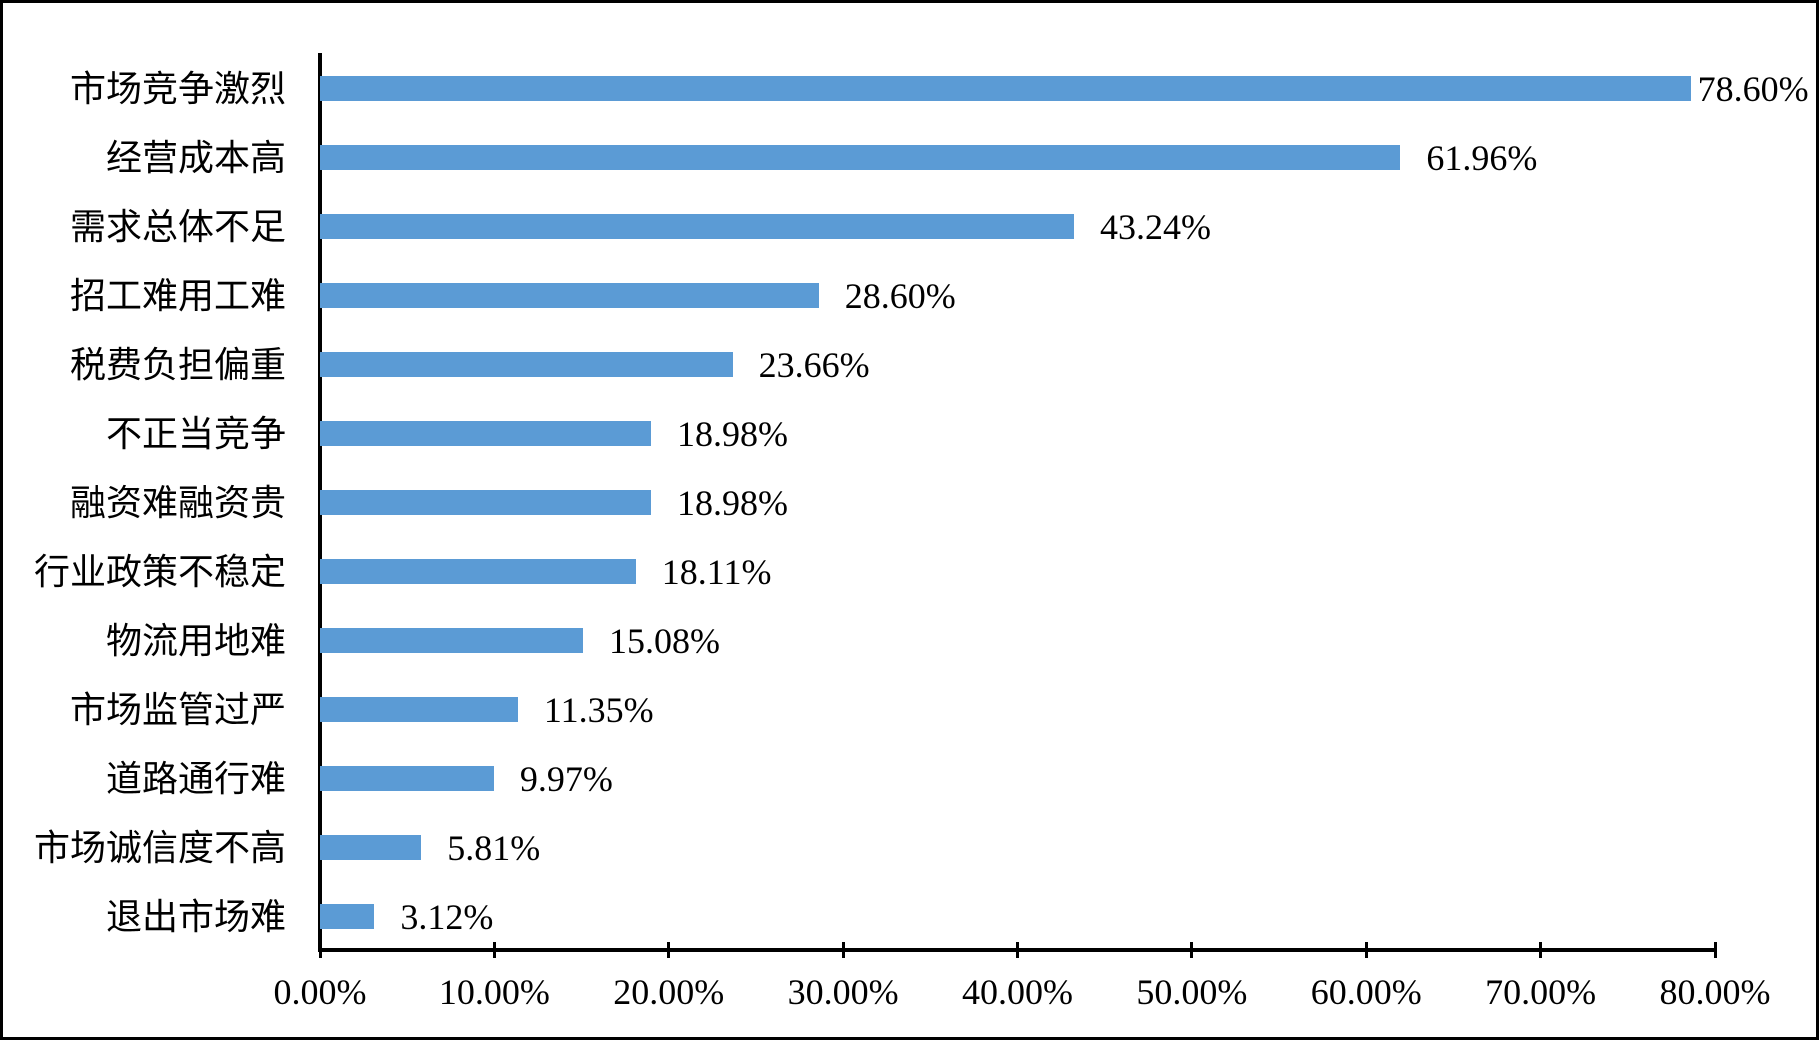 Image resolution: width=1819 pixels, height=1040 pixels. I want to click on value-label: 23.66%, so click(814, 364).